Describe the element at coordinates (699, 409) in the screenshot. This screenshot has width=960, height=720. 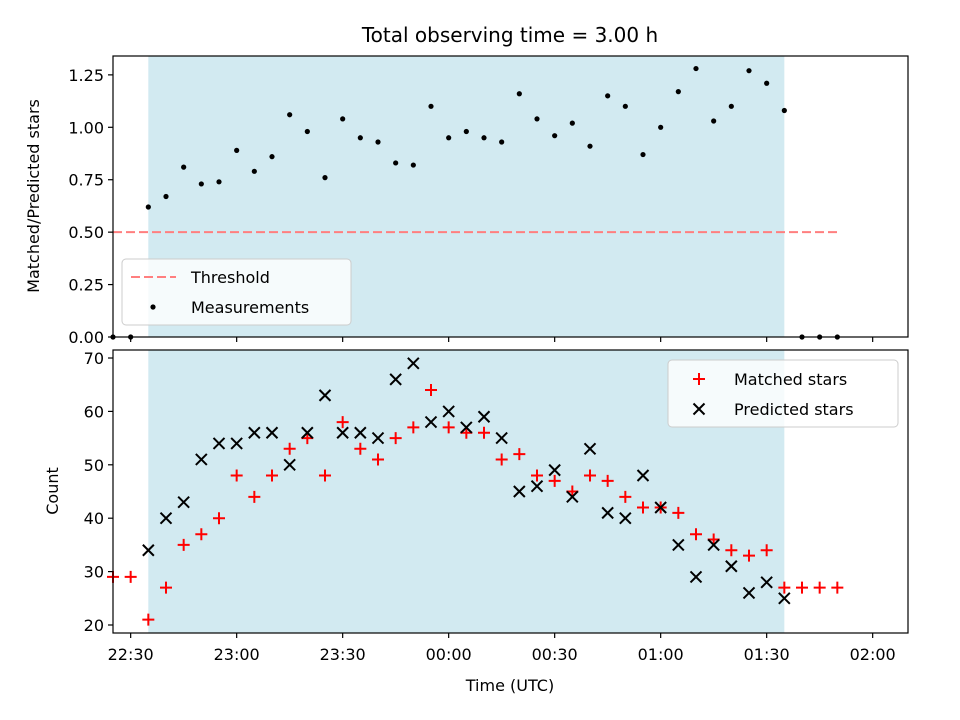
I see `legend-predicted-swatch` at that location.